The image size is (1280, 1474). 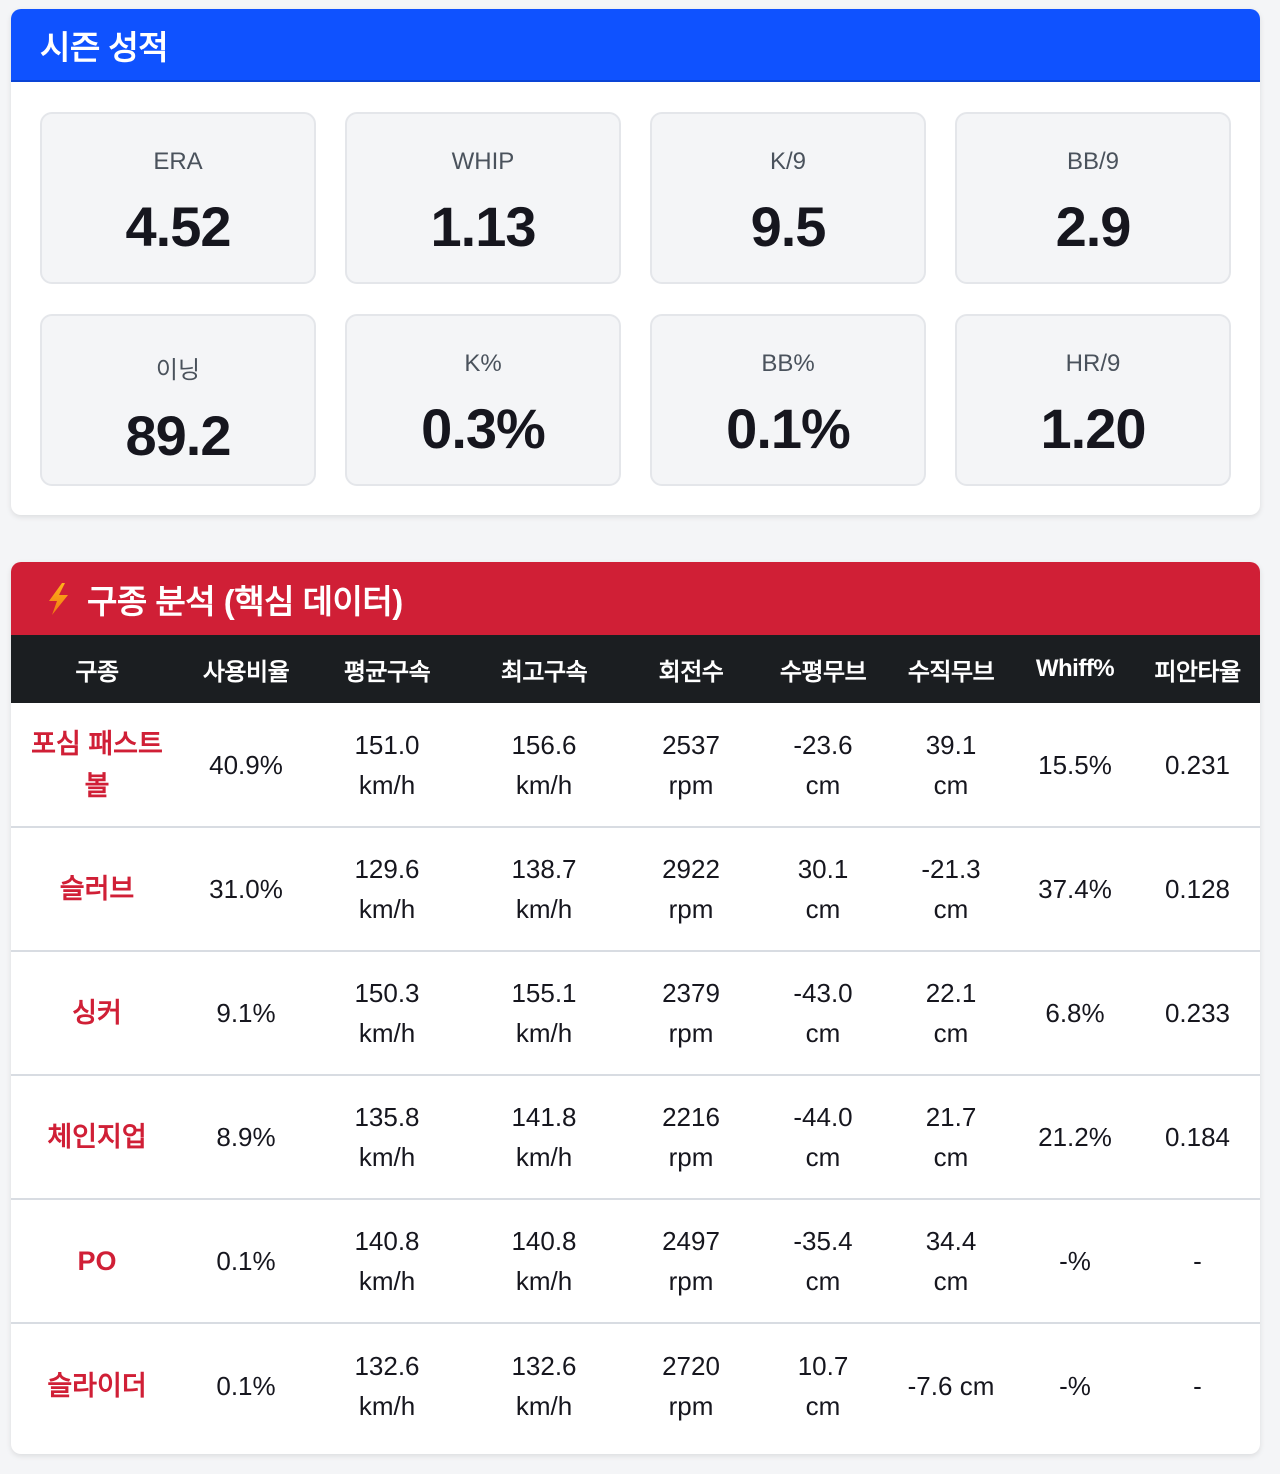 I want to click on pitch-name: PO, so click(x=97, y=1261).